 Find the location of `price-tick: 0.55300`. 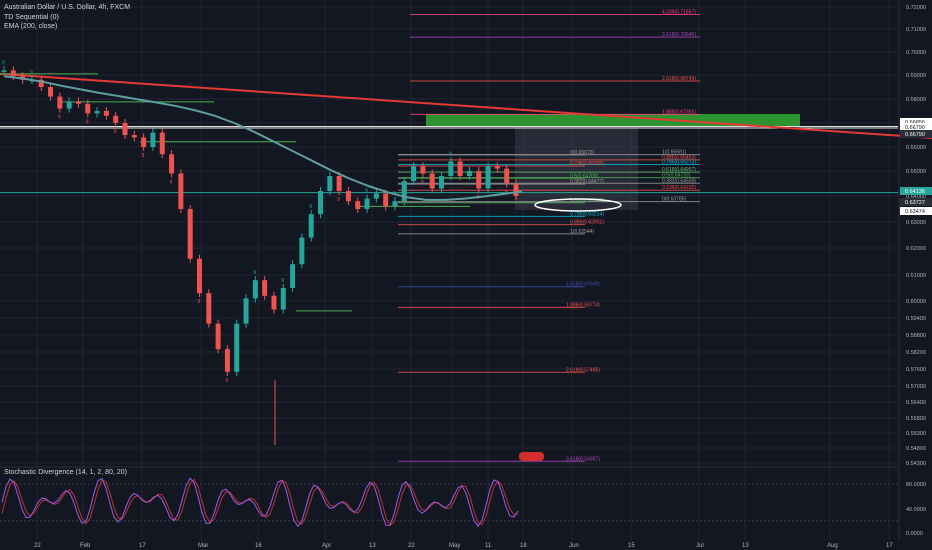

price-tick: 0.55300 is located at coordinates (916, 434).